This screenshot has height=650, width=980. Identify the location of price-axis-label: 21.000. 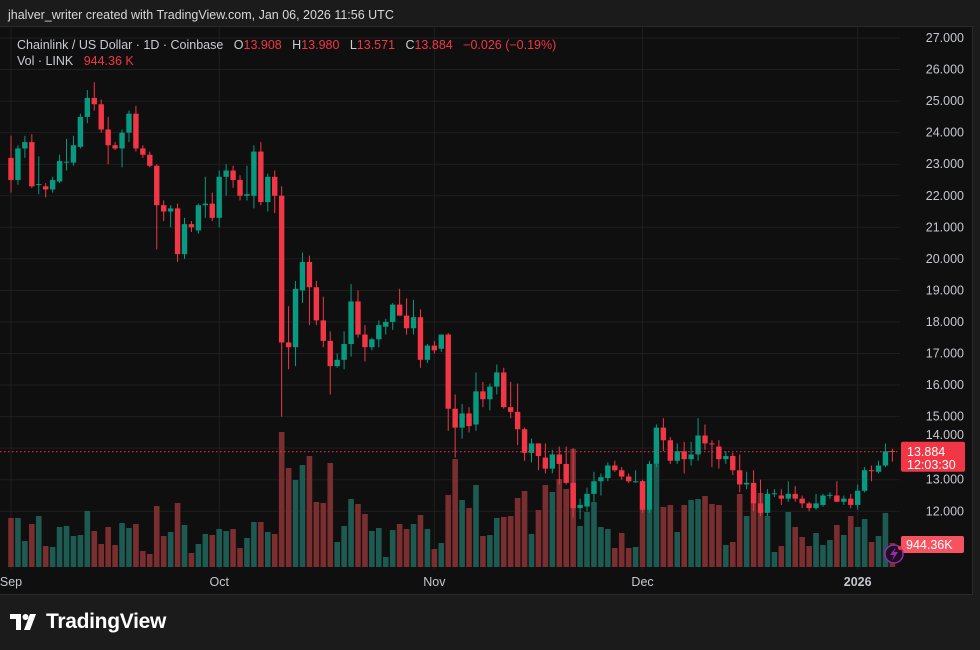
(945, 227).